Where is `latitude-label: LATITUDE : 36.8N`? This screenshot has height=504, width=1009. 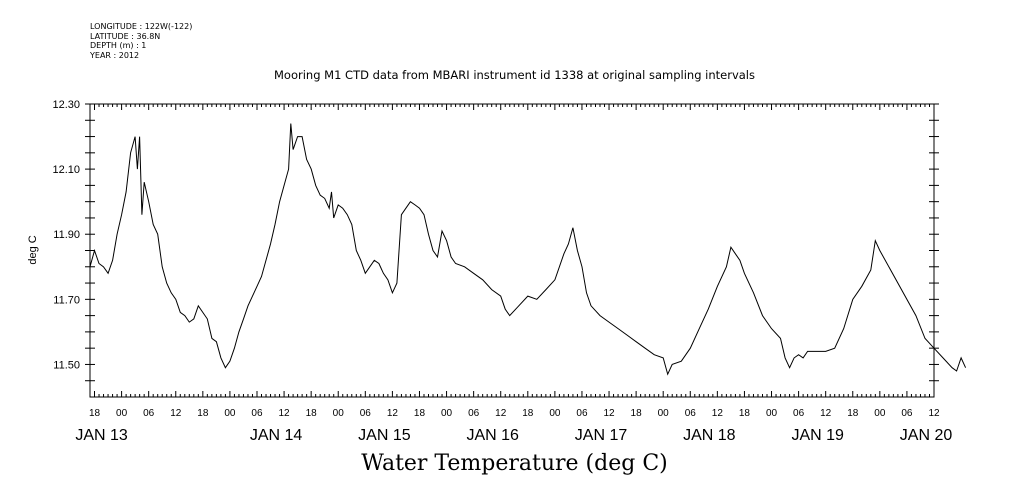
latitude-label: LATITUDE : 36.8N is located at coordinates (125, 36).